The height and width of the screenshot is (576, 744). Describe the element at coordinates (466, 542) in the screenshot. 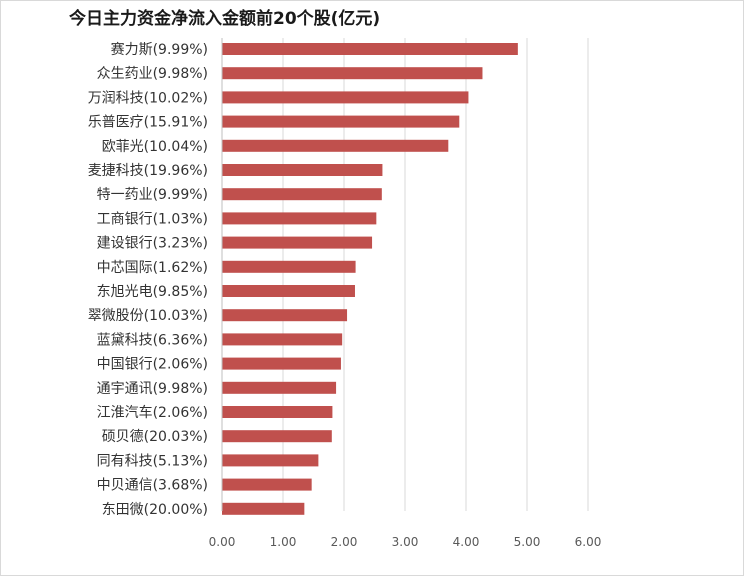

I see `x-tick-label: 4.00` at that location.